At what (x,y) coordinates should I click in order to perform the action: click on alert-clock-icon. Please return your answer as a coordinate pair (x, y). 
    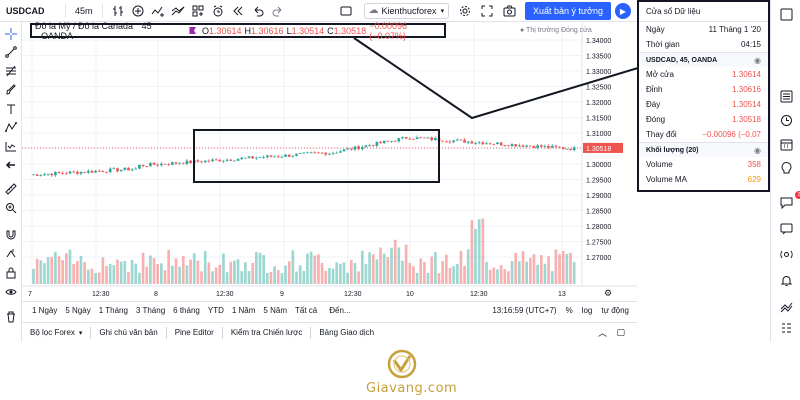
    Looking at the image, I should click on (218, 11).